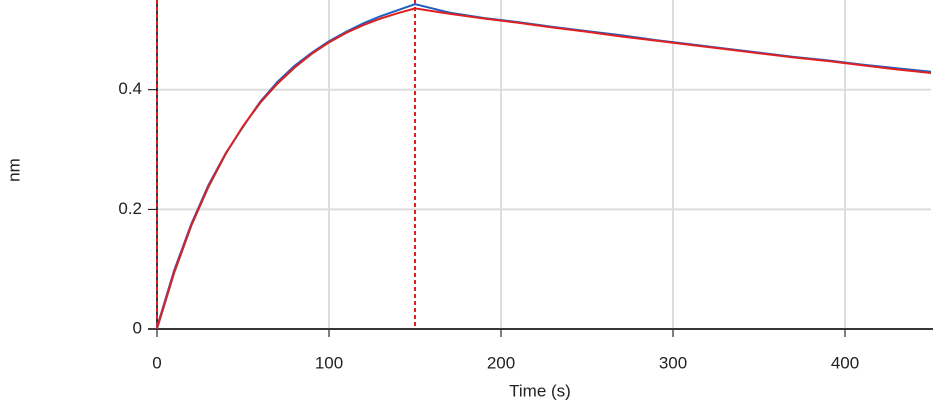 This screenshot has height=416, width=947. Describe the element at coordinates (501, 362) in the screenshot. I see `x-tick-label: 200` at that location.